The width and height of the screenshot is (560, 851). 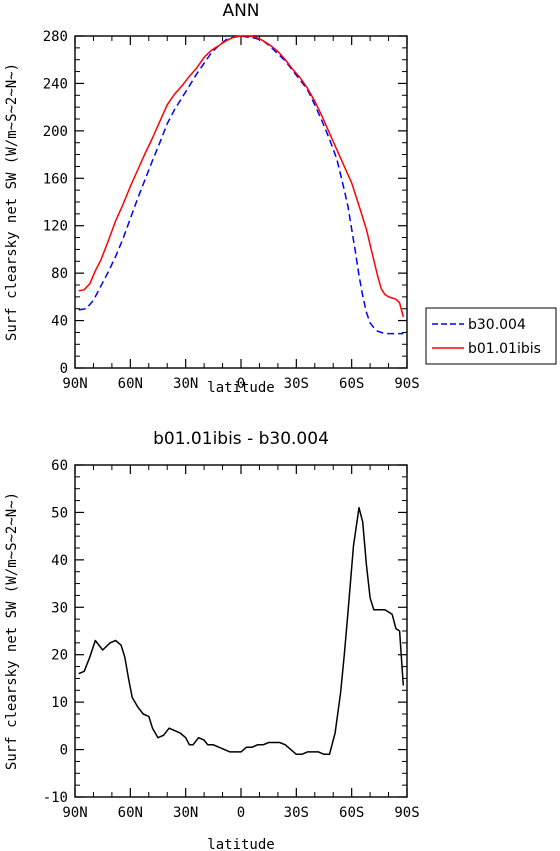 I want to click on y-tick-label: 120, so click(x=55, y=227).